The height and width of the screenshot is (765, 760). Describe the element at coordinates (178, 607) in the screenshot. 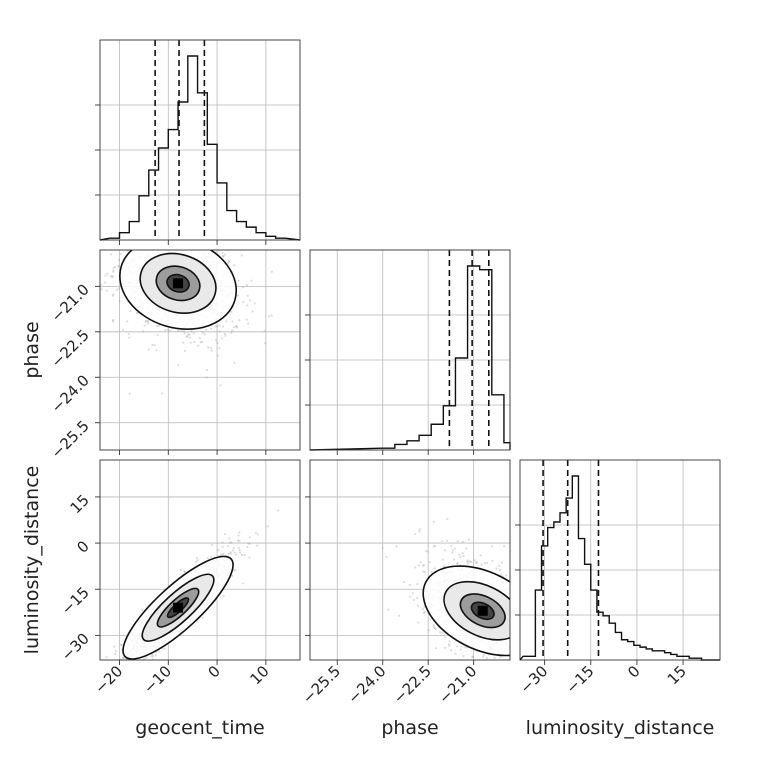

I see `density-peak` at that location.